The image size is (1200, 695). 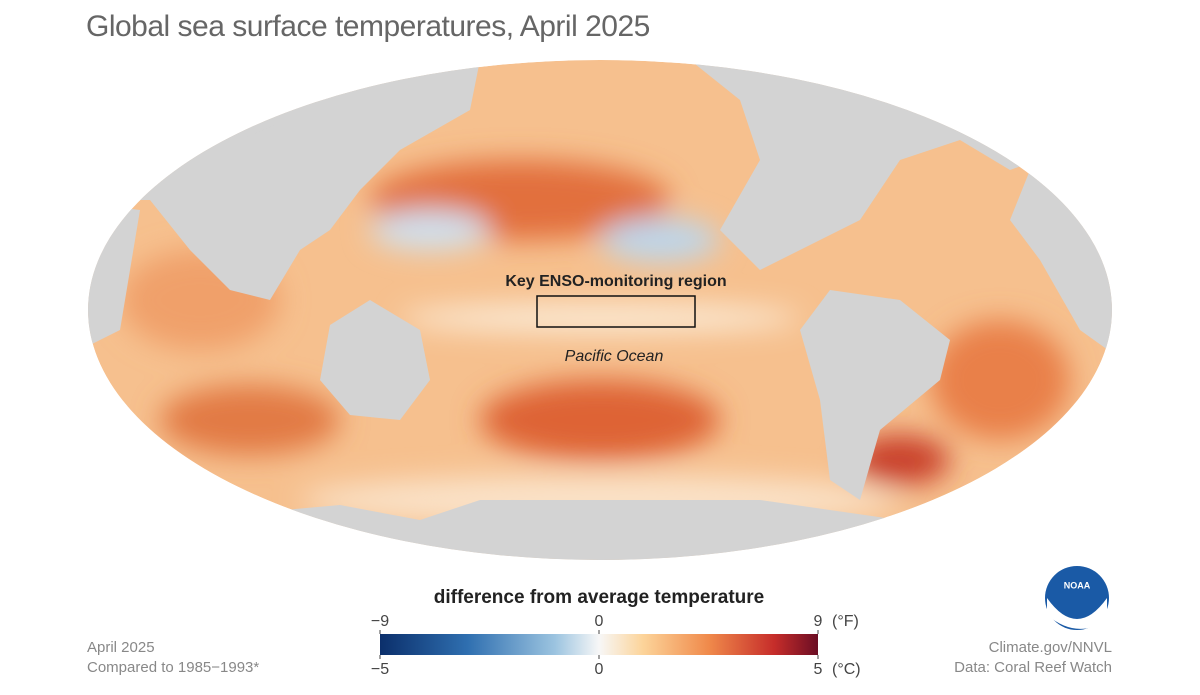 What do you see at coordinates (616, 311) in the screenshot?
I see `enso-box` at bounding box center [616, 311].